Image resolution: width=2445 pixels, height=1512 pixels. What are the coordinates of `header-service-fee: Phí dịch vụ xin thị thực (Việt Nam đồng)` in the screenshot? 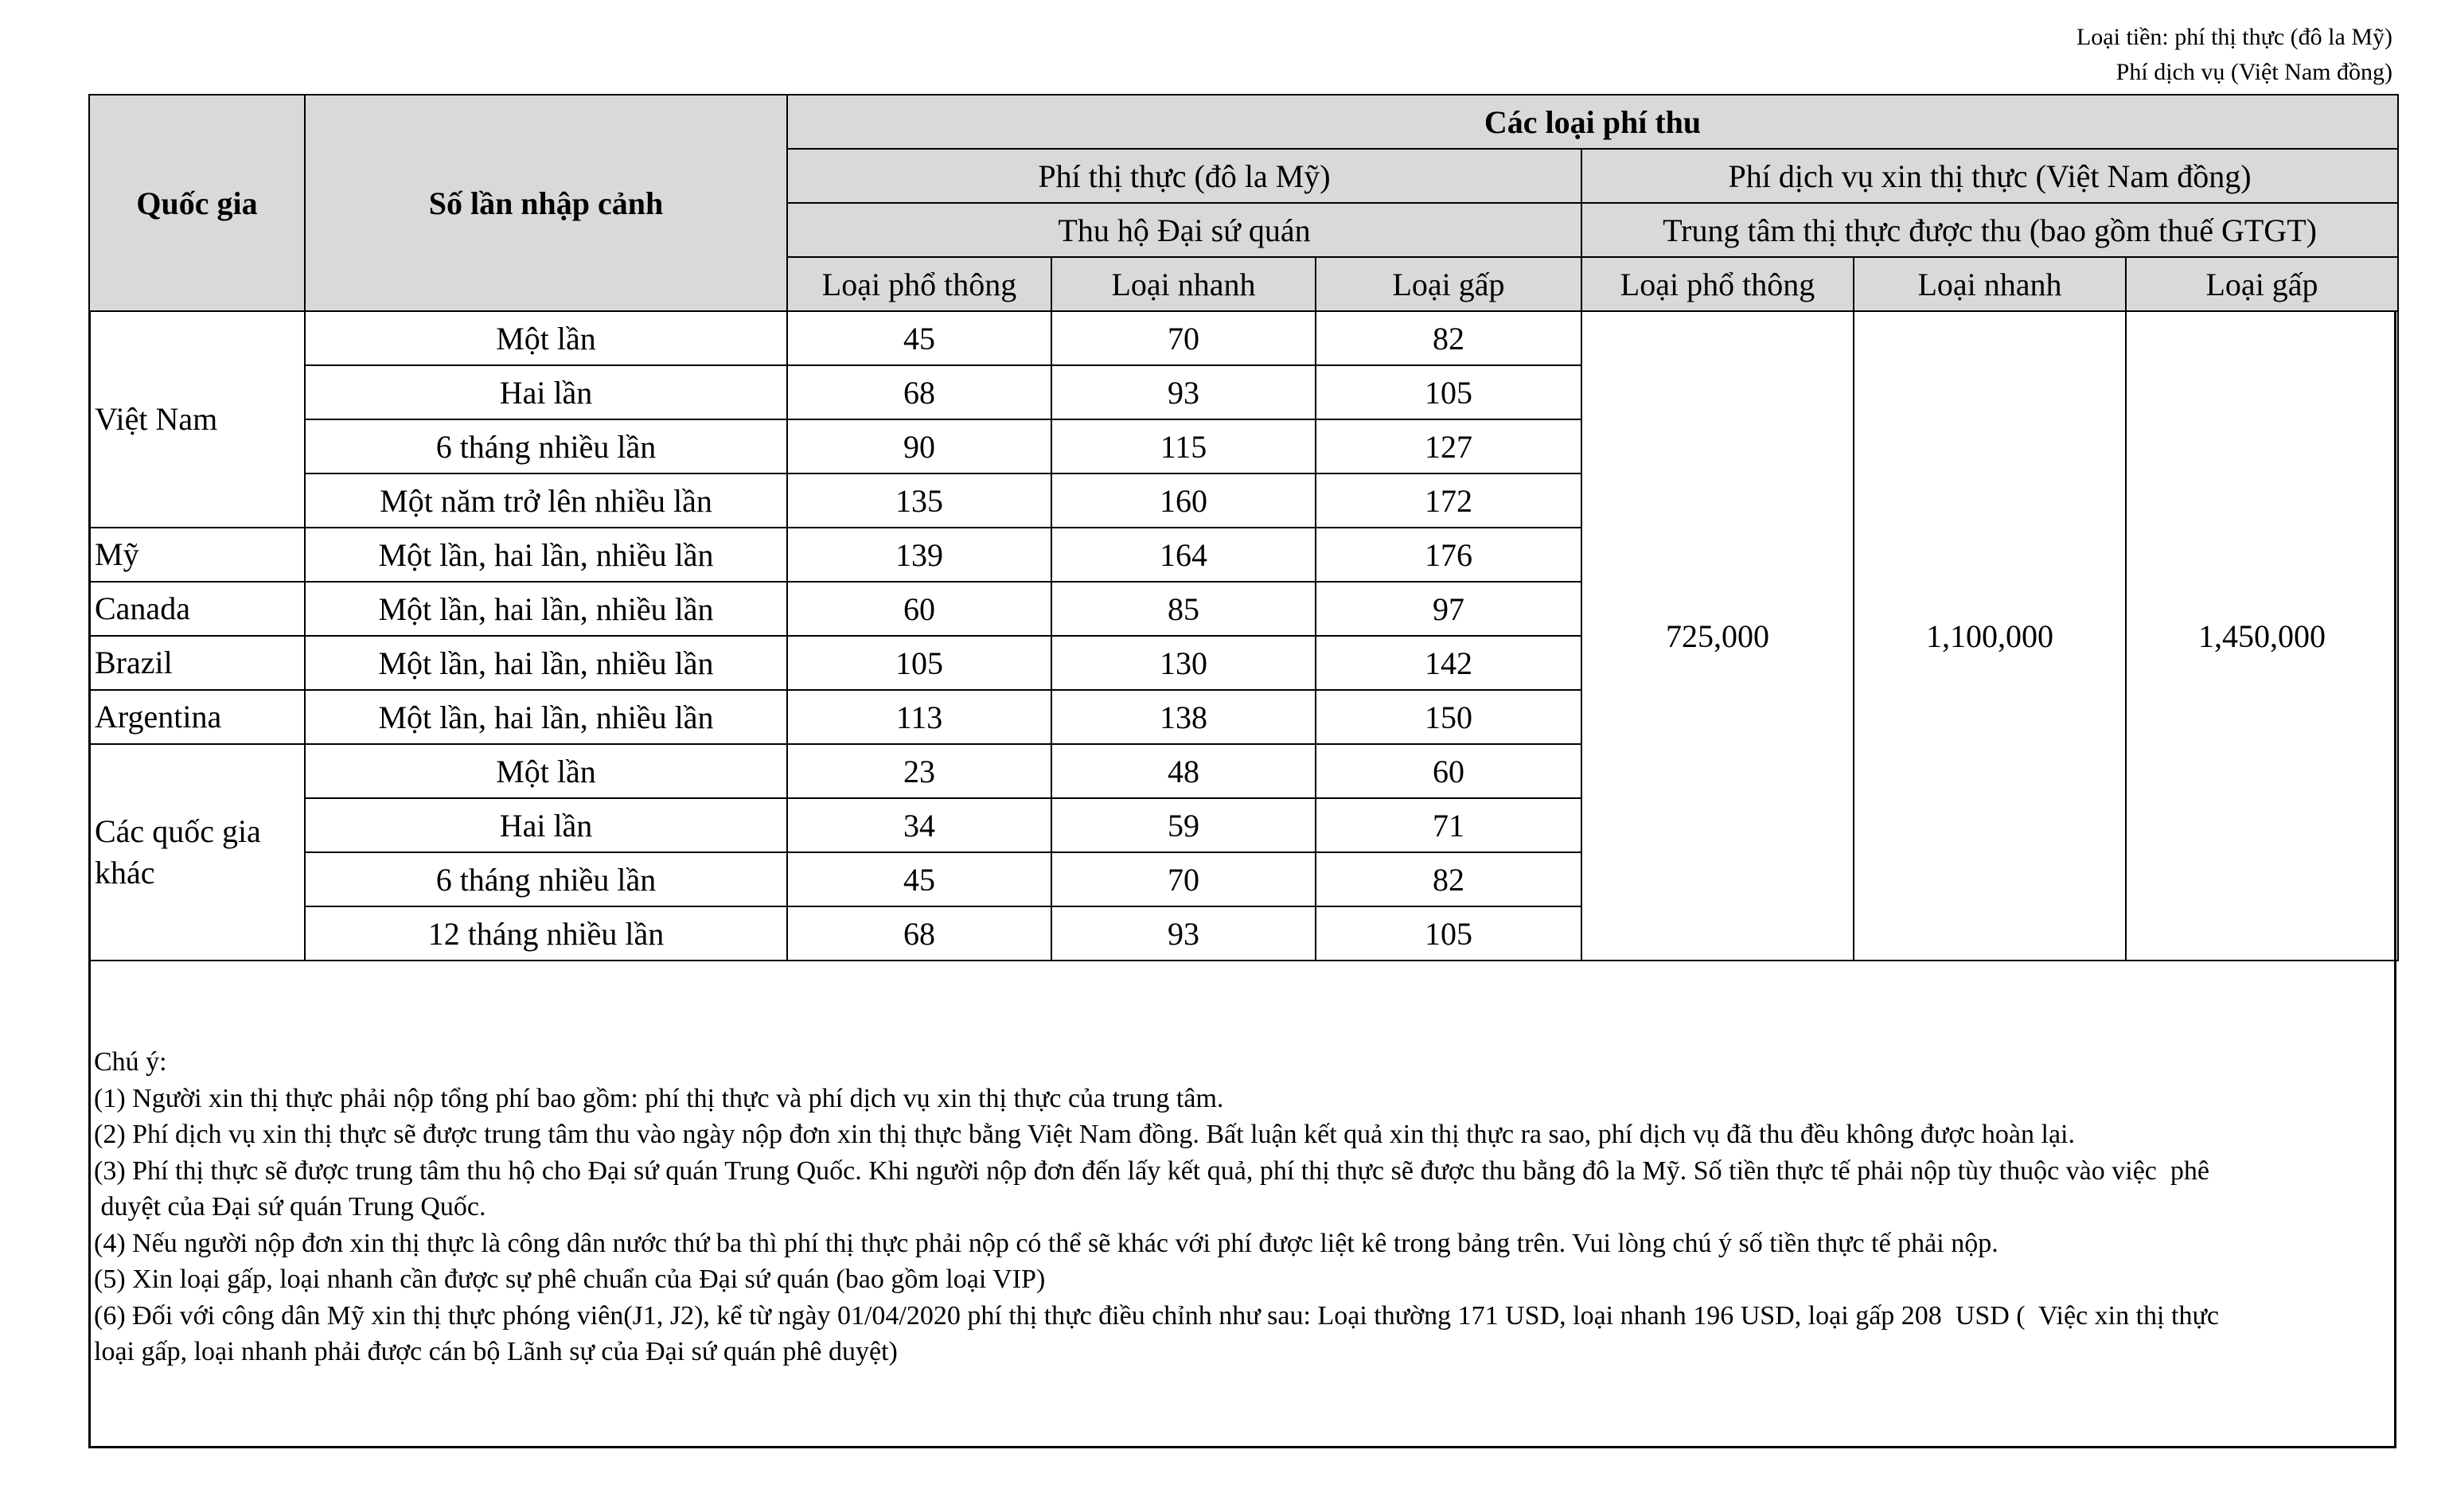 It's located at (1990, 176).